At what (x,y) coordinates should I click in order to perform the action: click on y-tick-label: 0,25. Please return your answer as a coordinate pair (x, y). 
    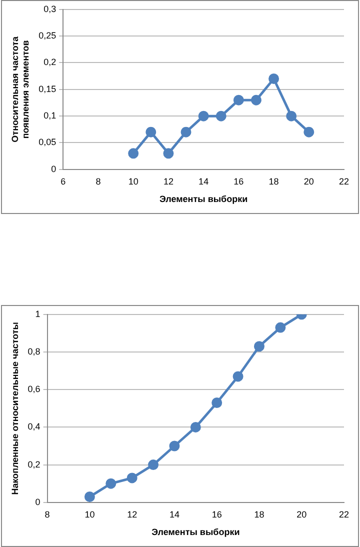
    Looking at the image, I should click on (47, 35).